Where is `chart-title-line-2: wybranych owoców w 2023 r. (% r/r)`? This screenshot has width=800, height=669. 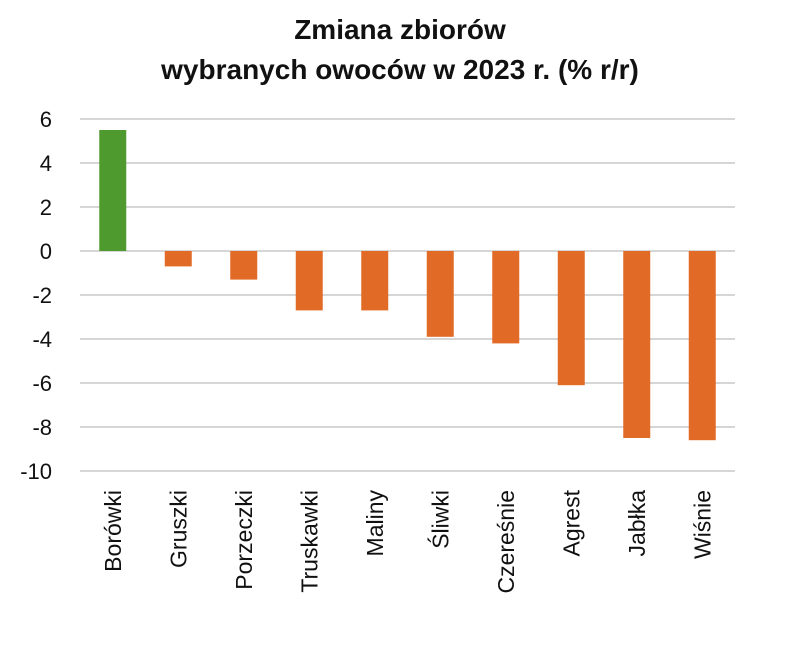 chart-title-line-2: wybranych owoców w 2023 r. (% r/r) is located at coordinates (400, 69).